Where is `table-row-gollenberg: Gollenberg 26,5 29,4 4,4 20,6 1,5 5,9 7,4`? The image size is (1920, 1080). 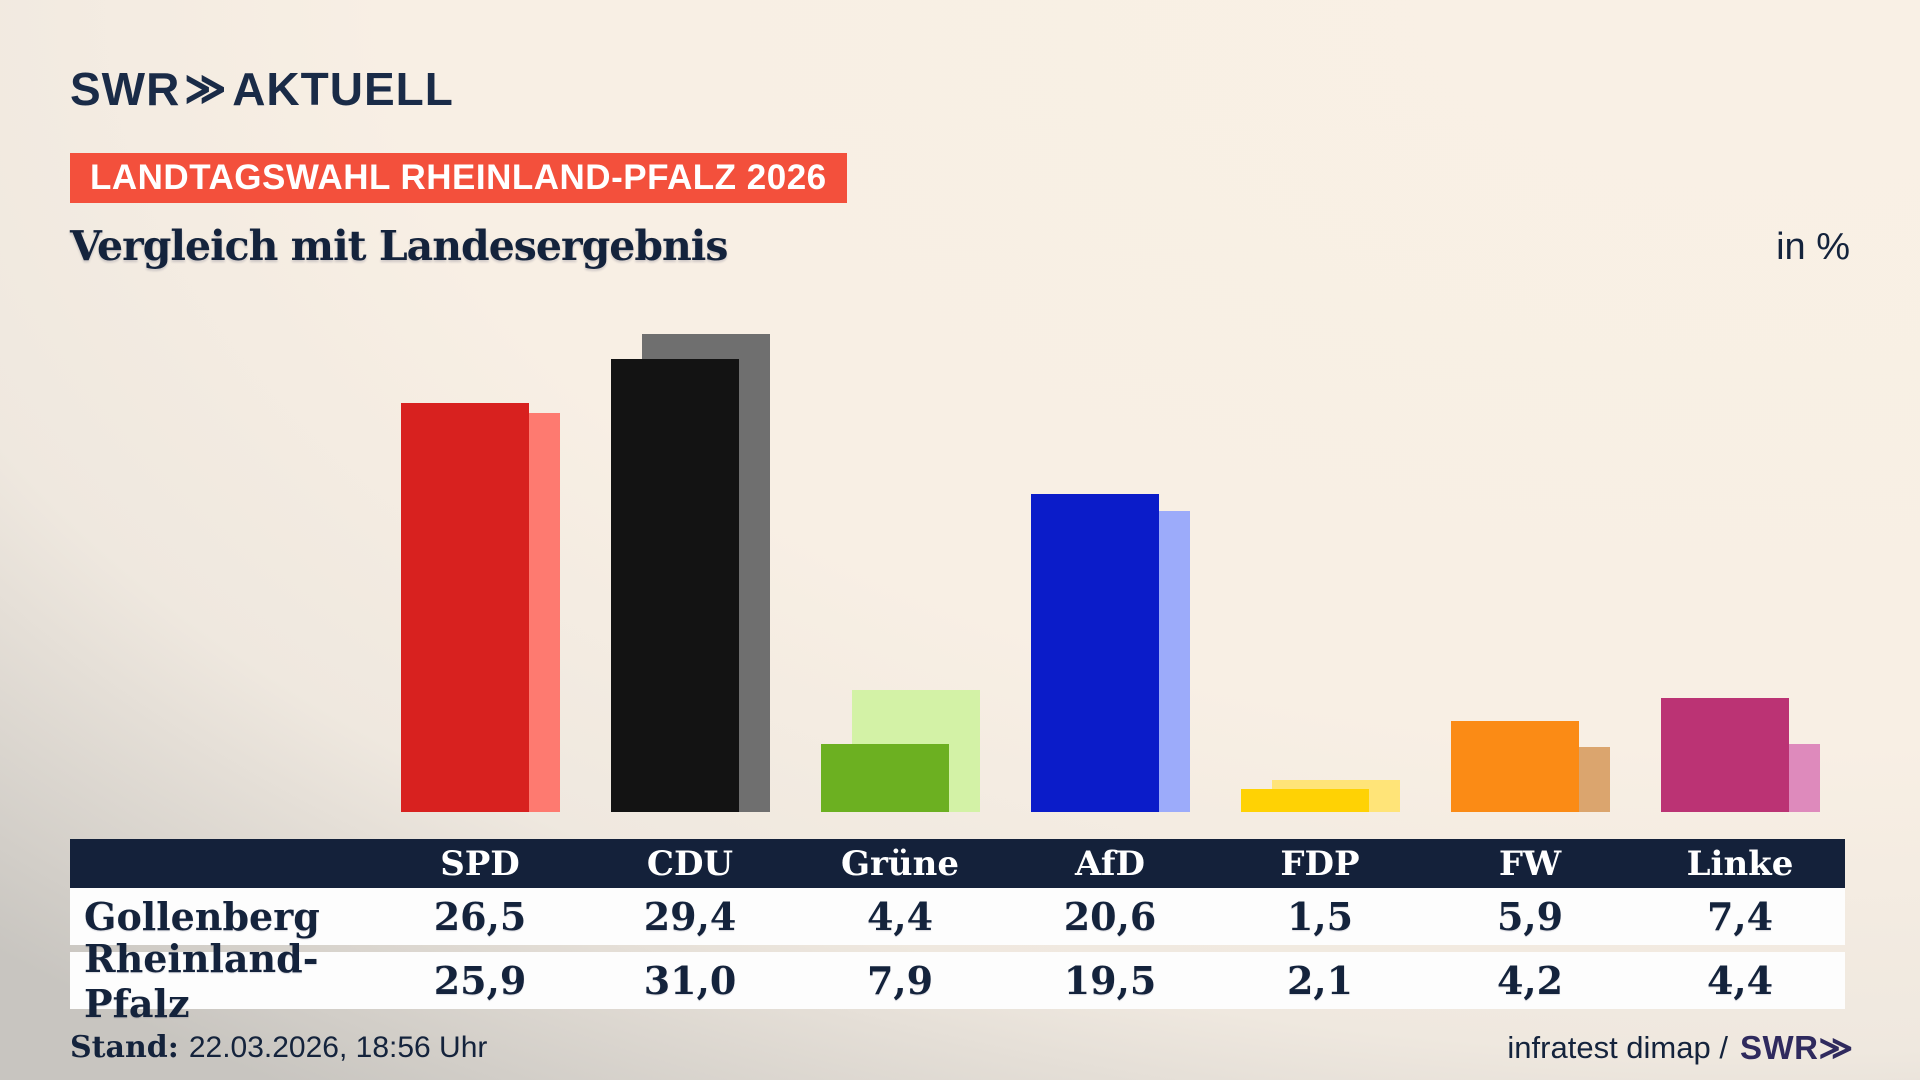 table-row-gollenberg: Gollenberg 26,5 29,4 4,4 20,6 1,5 5,9 7,4 is located at coordinates (957, 916).